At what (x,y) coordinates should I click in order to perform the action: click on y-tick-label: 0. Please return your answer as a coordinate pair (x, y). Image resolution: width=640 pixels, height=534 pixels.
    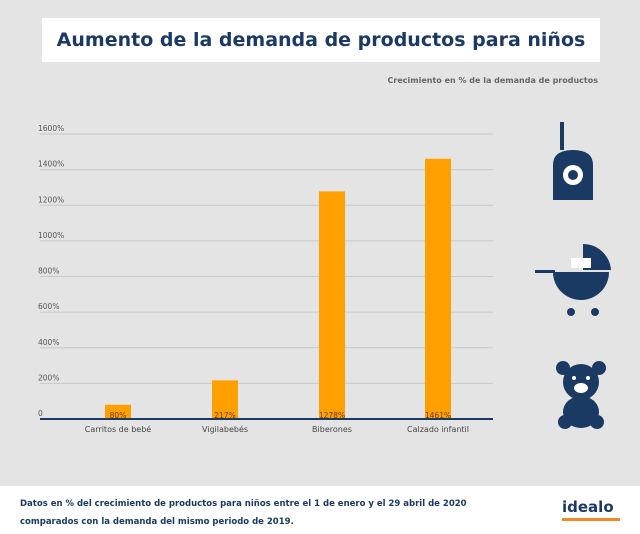
    Looking at the image, I should click on (40, 413).